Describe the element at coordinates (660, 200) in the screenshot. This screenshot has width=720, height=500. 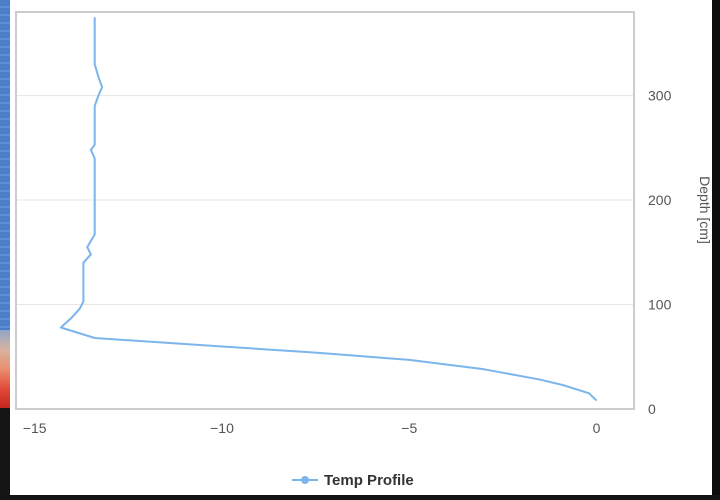
I see `y-tick-label: 200` at that location.